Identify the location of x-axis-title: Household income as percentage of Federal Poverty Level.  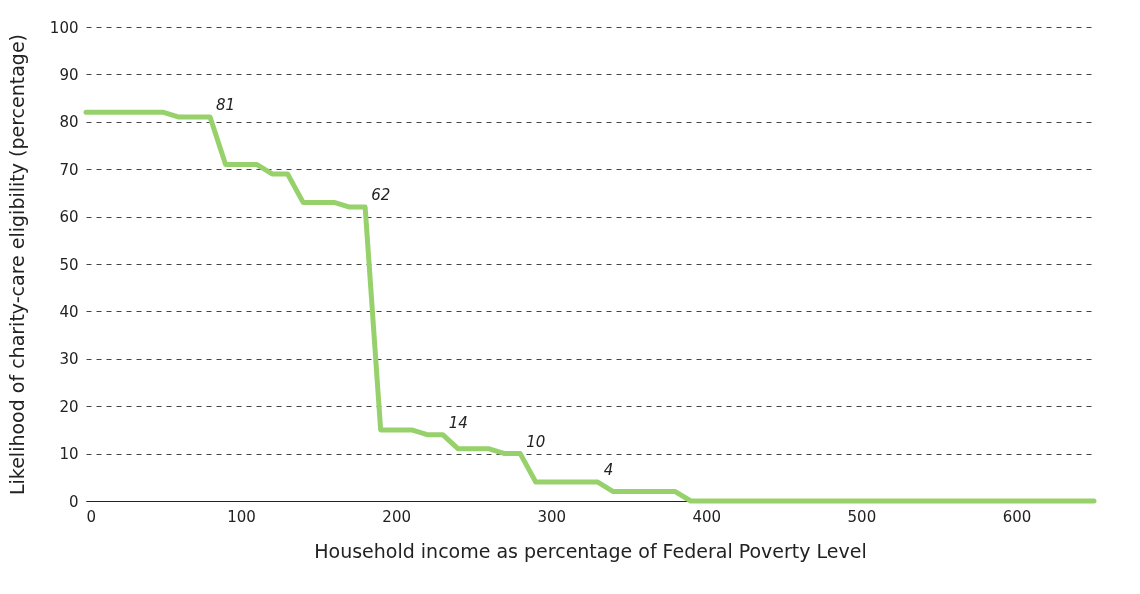
(590, 550).